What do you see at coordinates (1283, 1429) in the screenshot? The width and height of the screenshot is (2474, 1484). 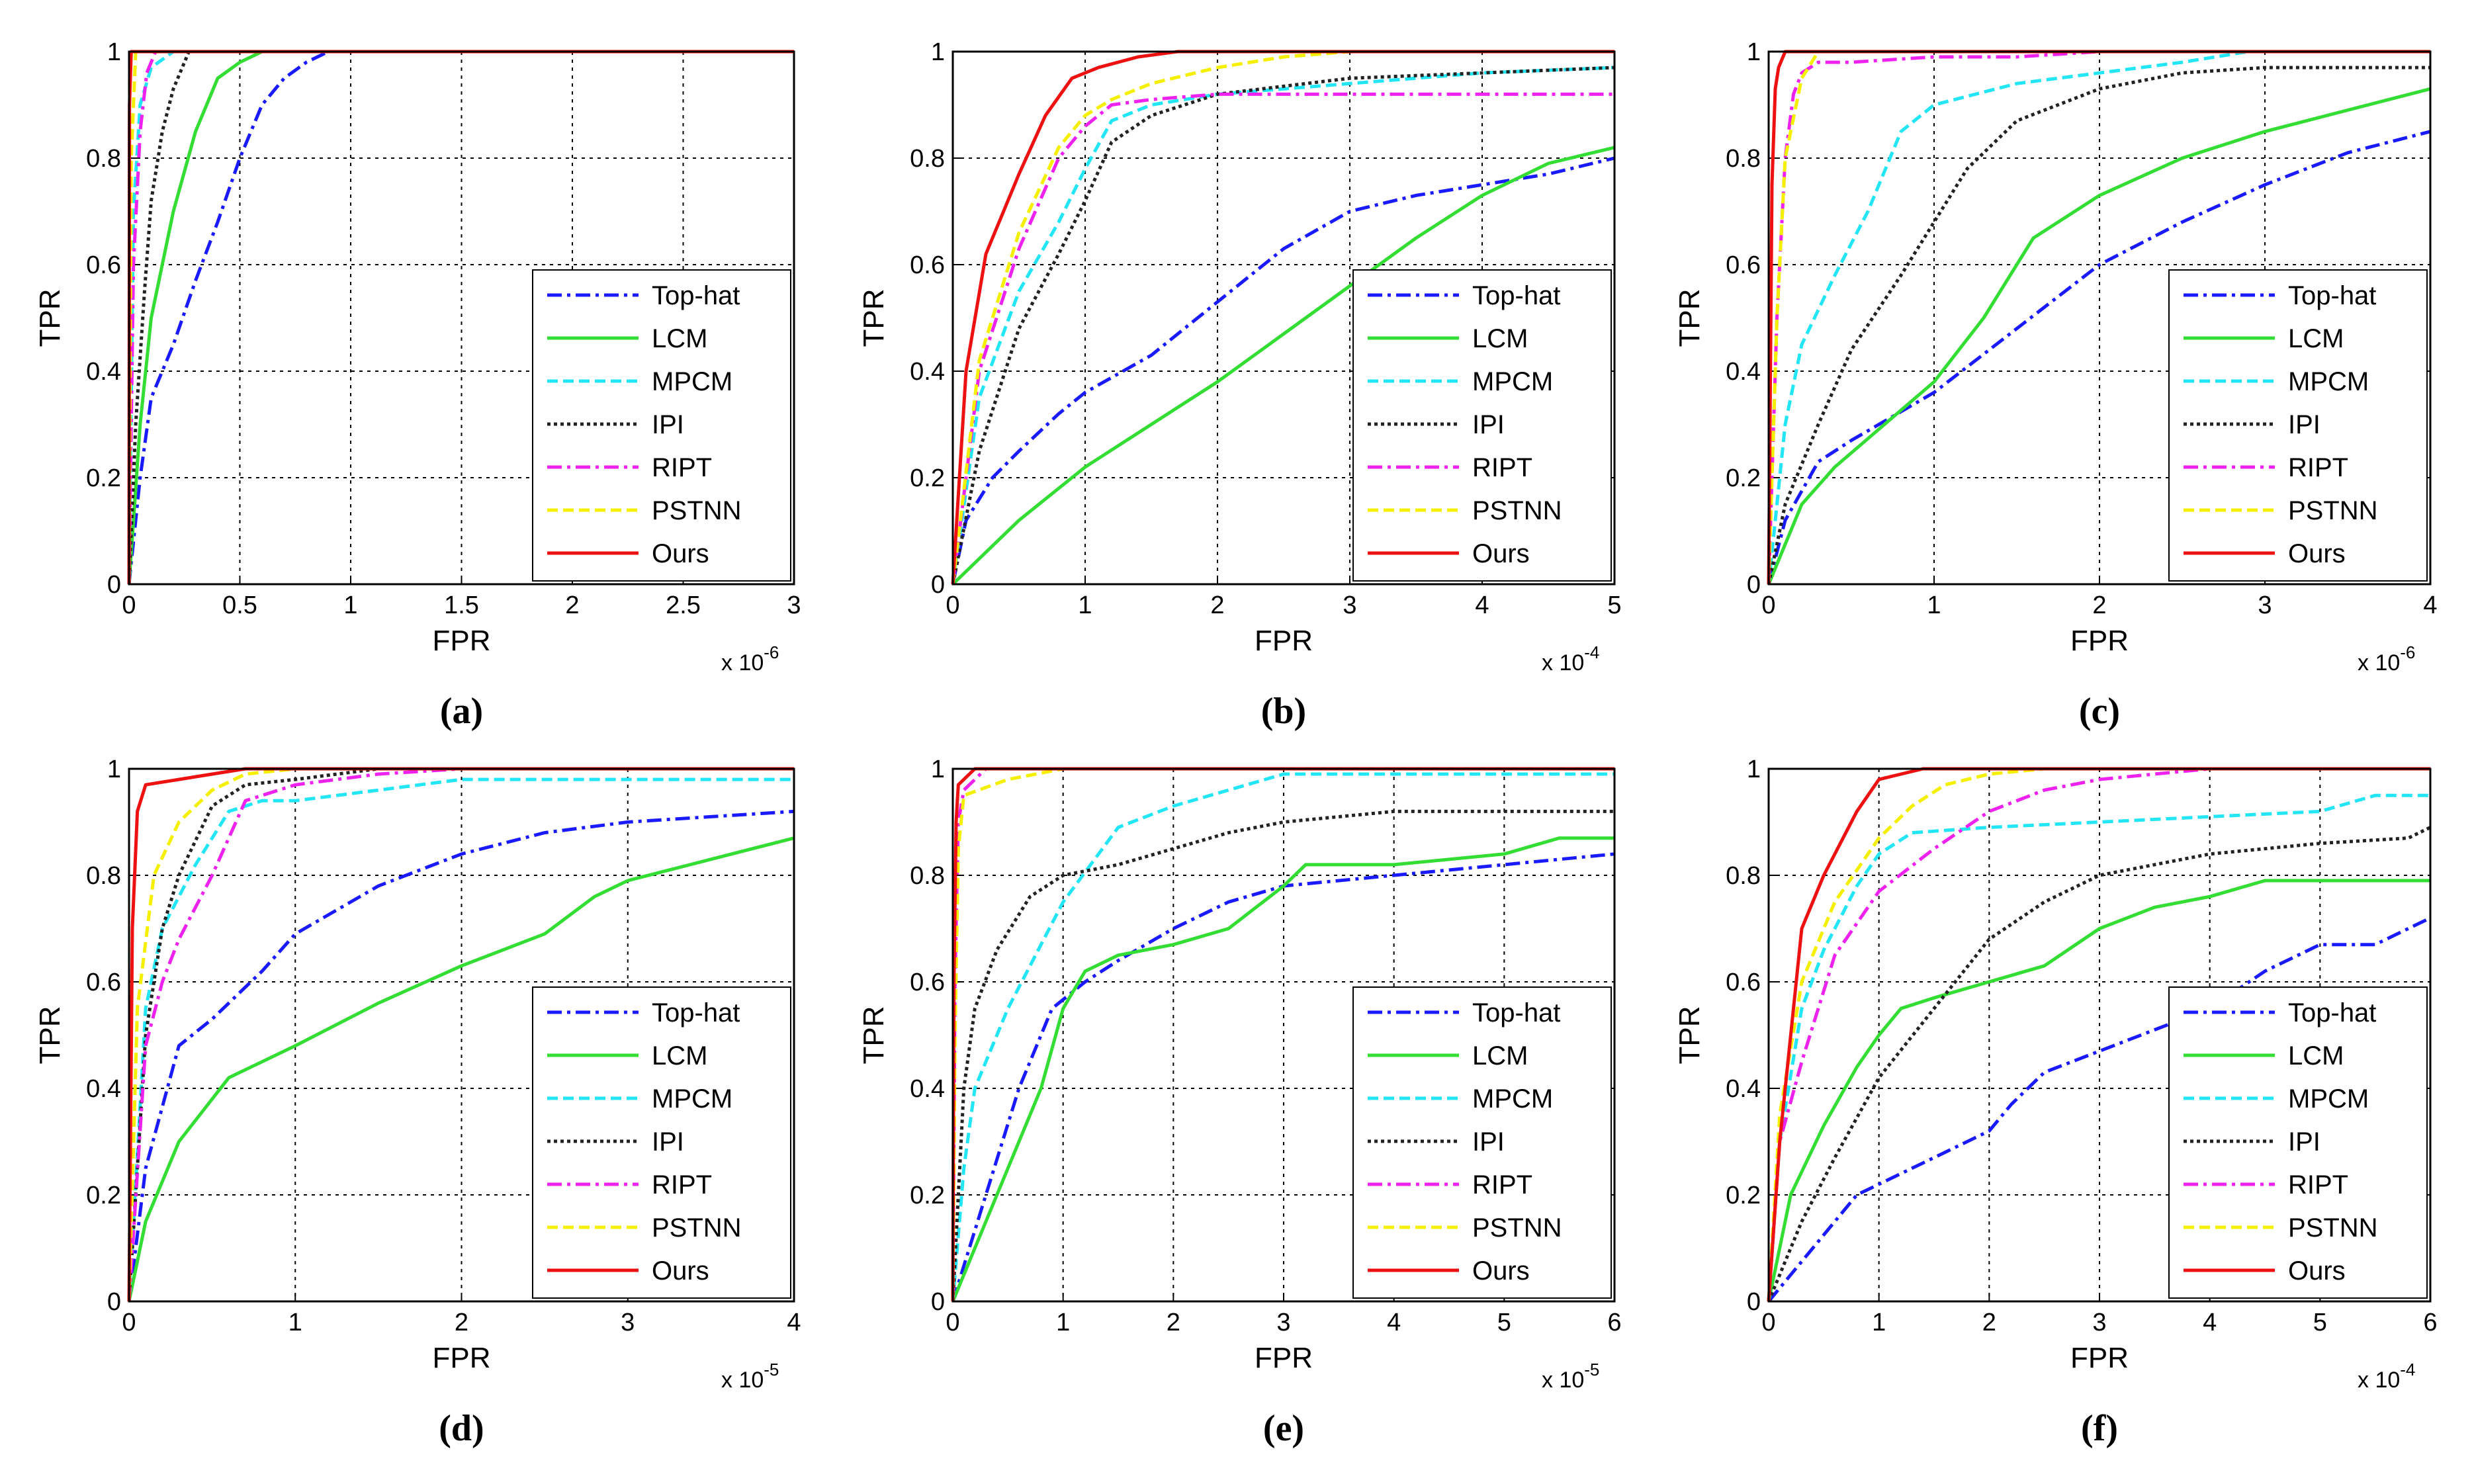 I see `panel-caption: (e)` at bounding box center [1283, 1429].